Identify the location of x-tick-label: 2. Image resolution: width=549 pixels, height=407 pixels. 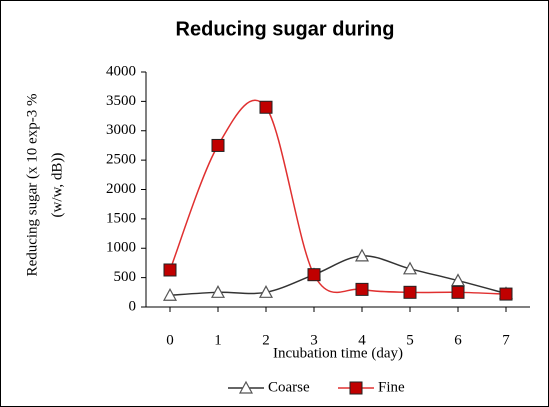
(266, 340).